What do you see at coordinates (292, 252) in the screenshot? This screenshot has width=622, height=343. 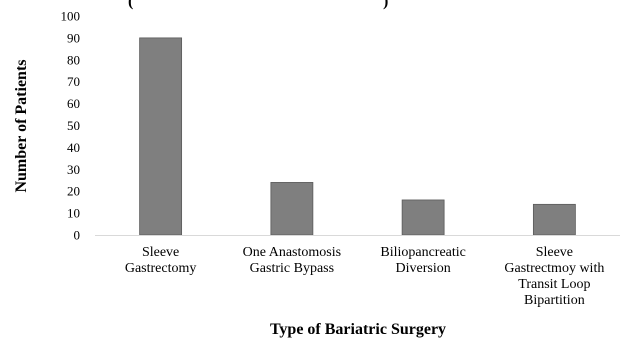 I see `x-category-label-line: One Anastomosis` at bounding box center [292, 252].